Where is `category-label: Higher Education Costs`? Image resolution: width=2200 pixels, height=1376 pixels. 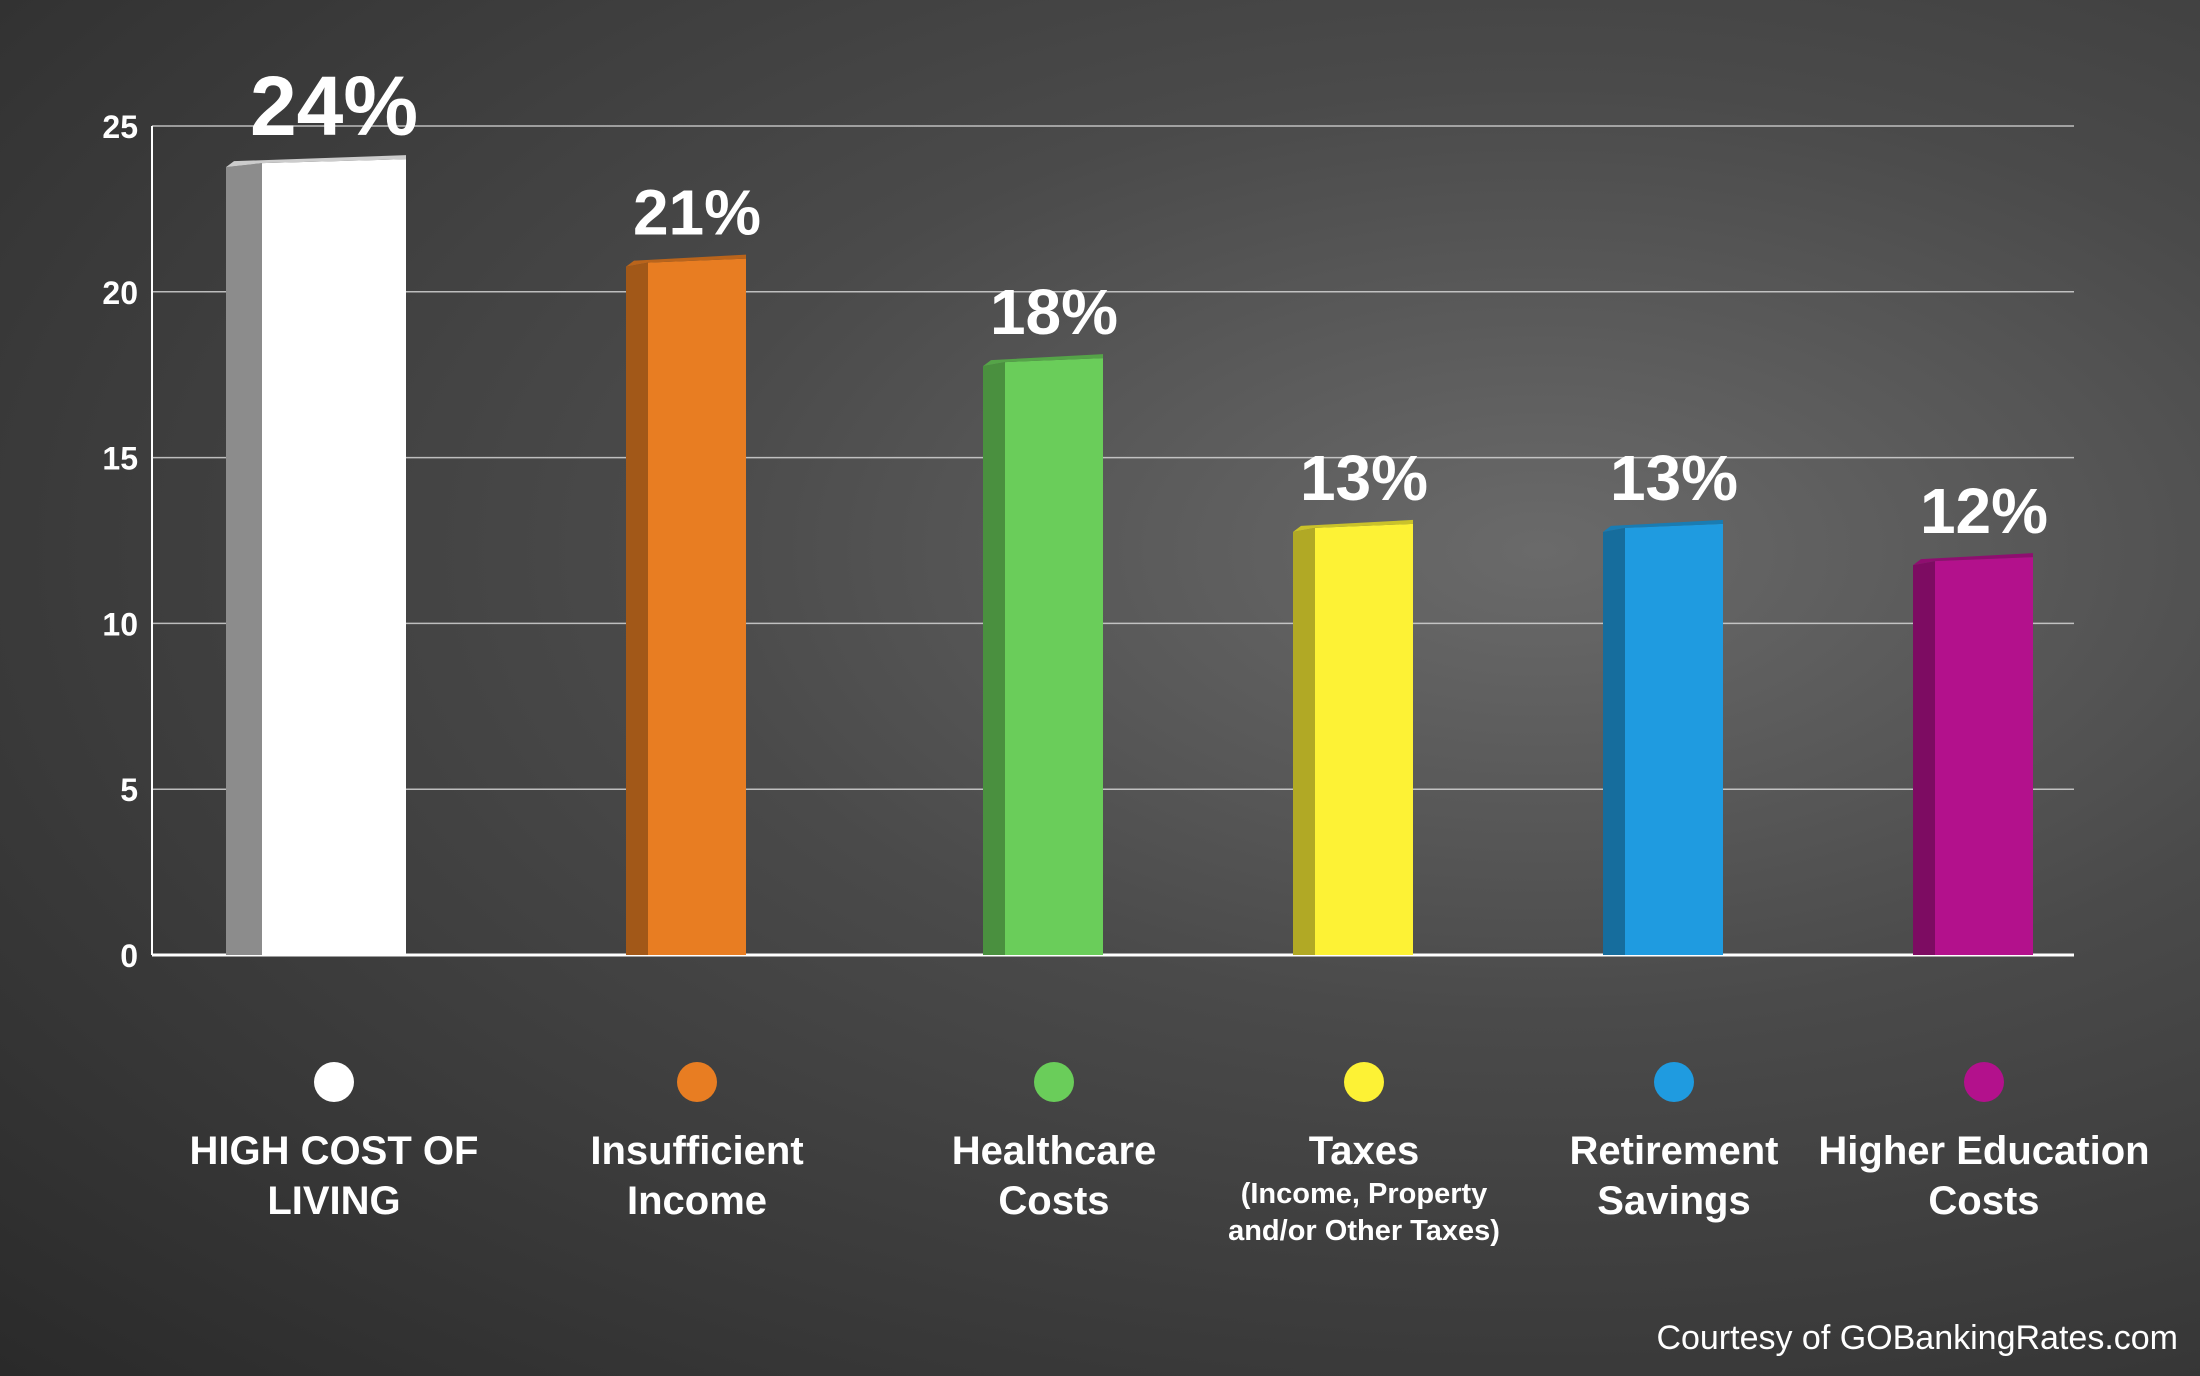 category-label: Higher Education Costs is located at coordinates (1984, 1176).